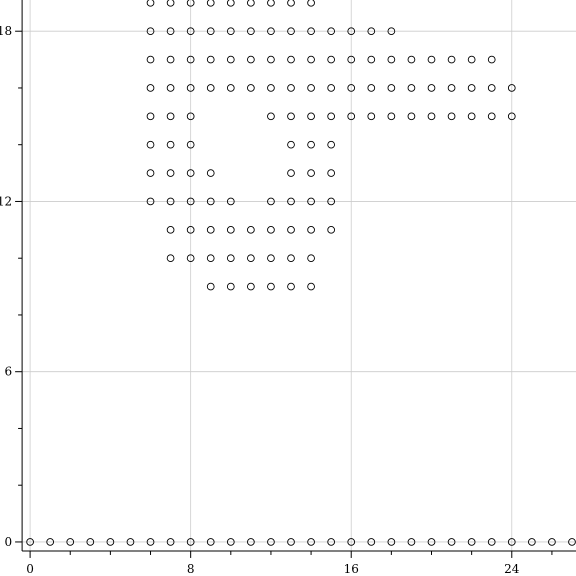  Describe the element at coordinates (191, 569) in the screenshot. I see `x-tick-label: 8` at that location.